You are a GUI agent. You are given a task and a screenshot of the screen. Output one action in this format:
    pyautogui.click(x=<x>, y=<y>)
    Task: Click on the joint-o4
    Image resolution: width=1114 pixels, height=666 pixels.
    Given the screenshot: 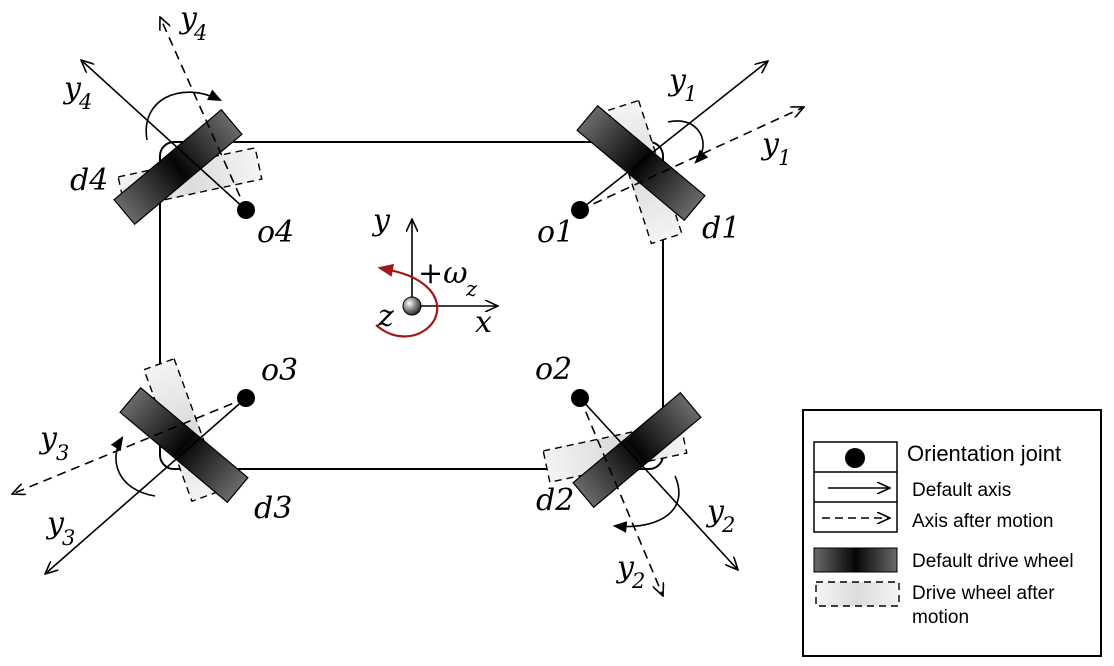 What is the action you would take?
    pyautogui.click(x=246, y=210)
    